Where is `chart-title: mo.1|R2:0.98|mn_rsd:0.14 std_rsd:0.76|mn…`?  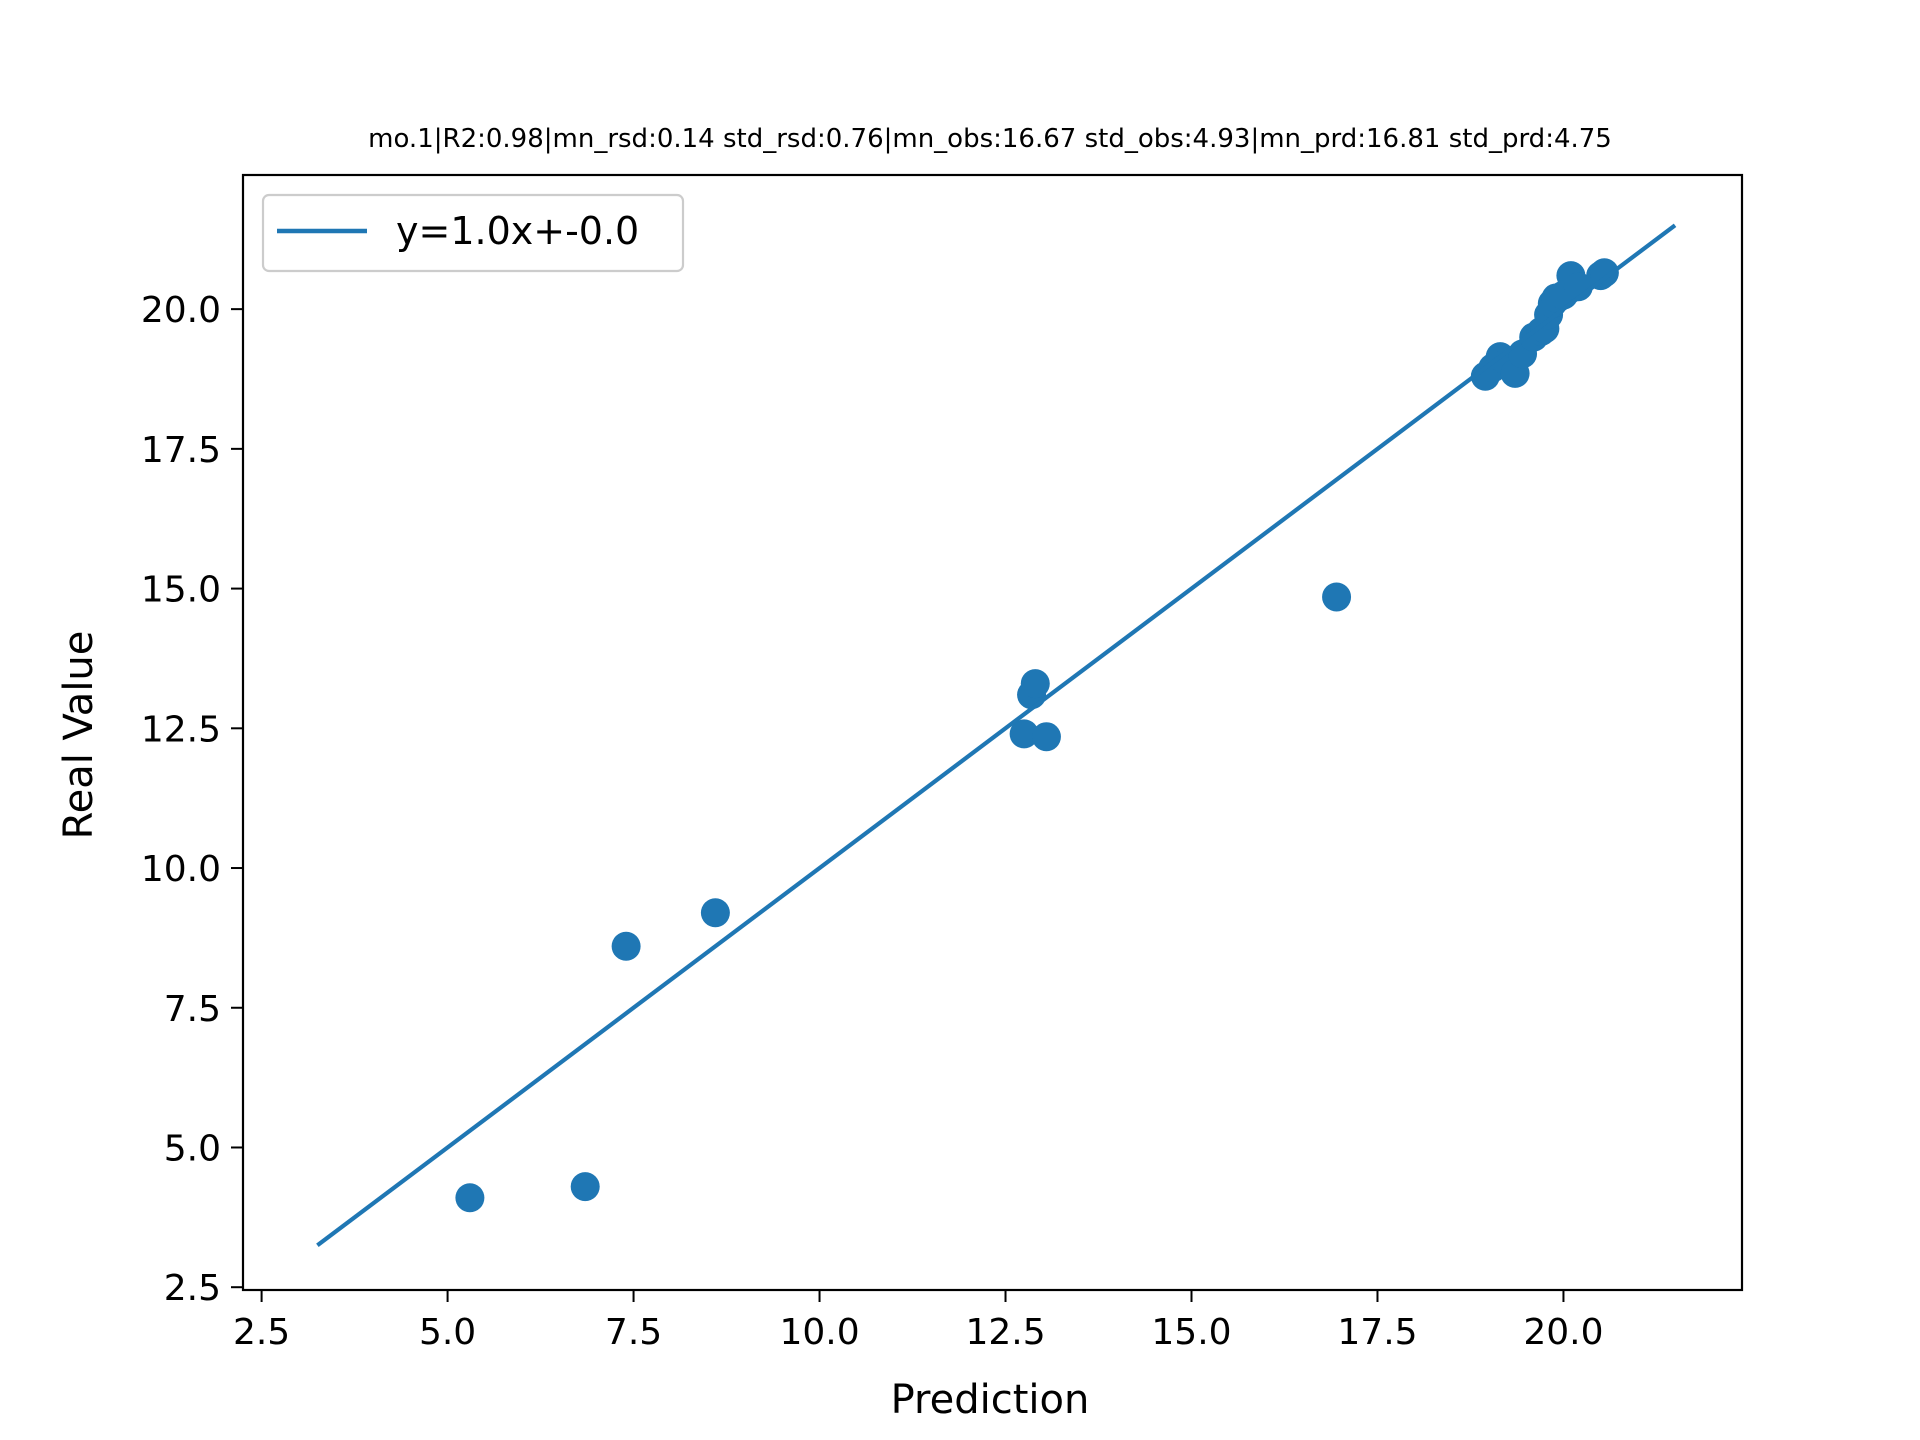 chart-title: mo.1|R2:0.98|mn_rsd:0.14 std_rsd:0.76|mn… is located at coordinates (990, 139).